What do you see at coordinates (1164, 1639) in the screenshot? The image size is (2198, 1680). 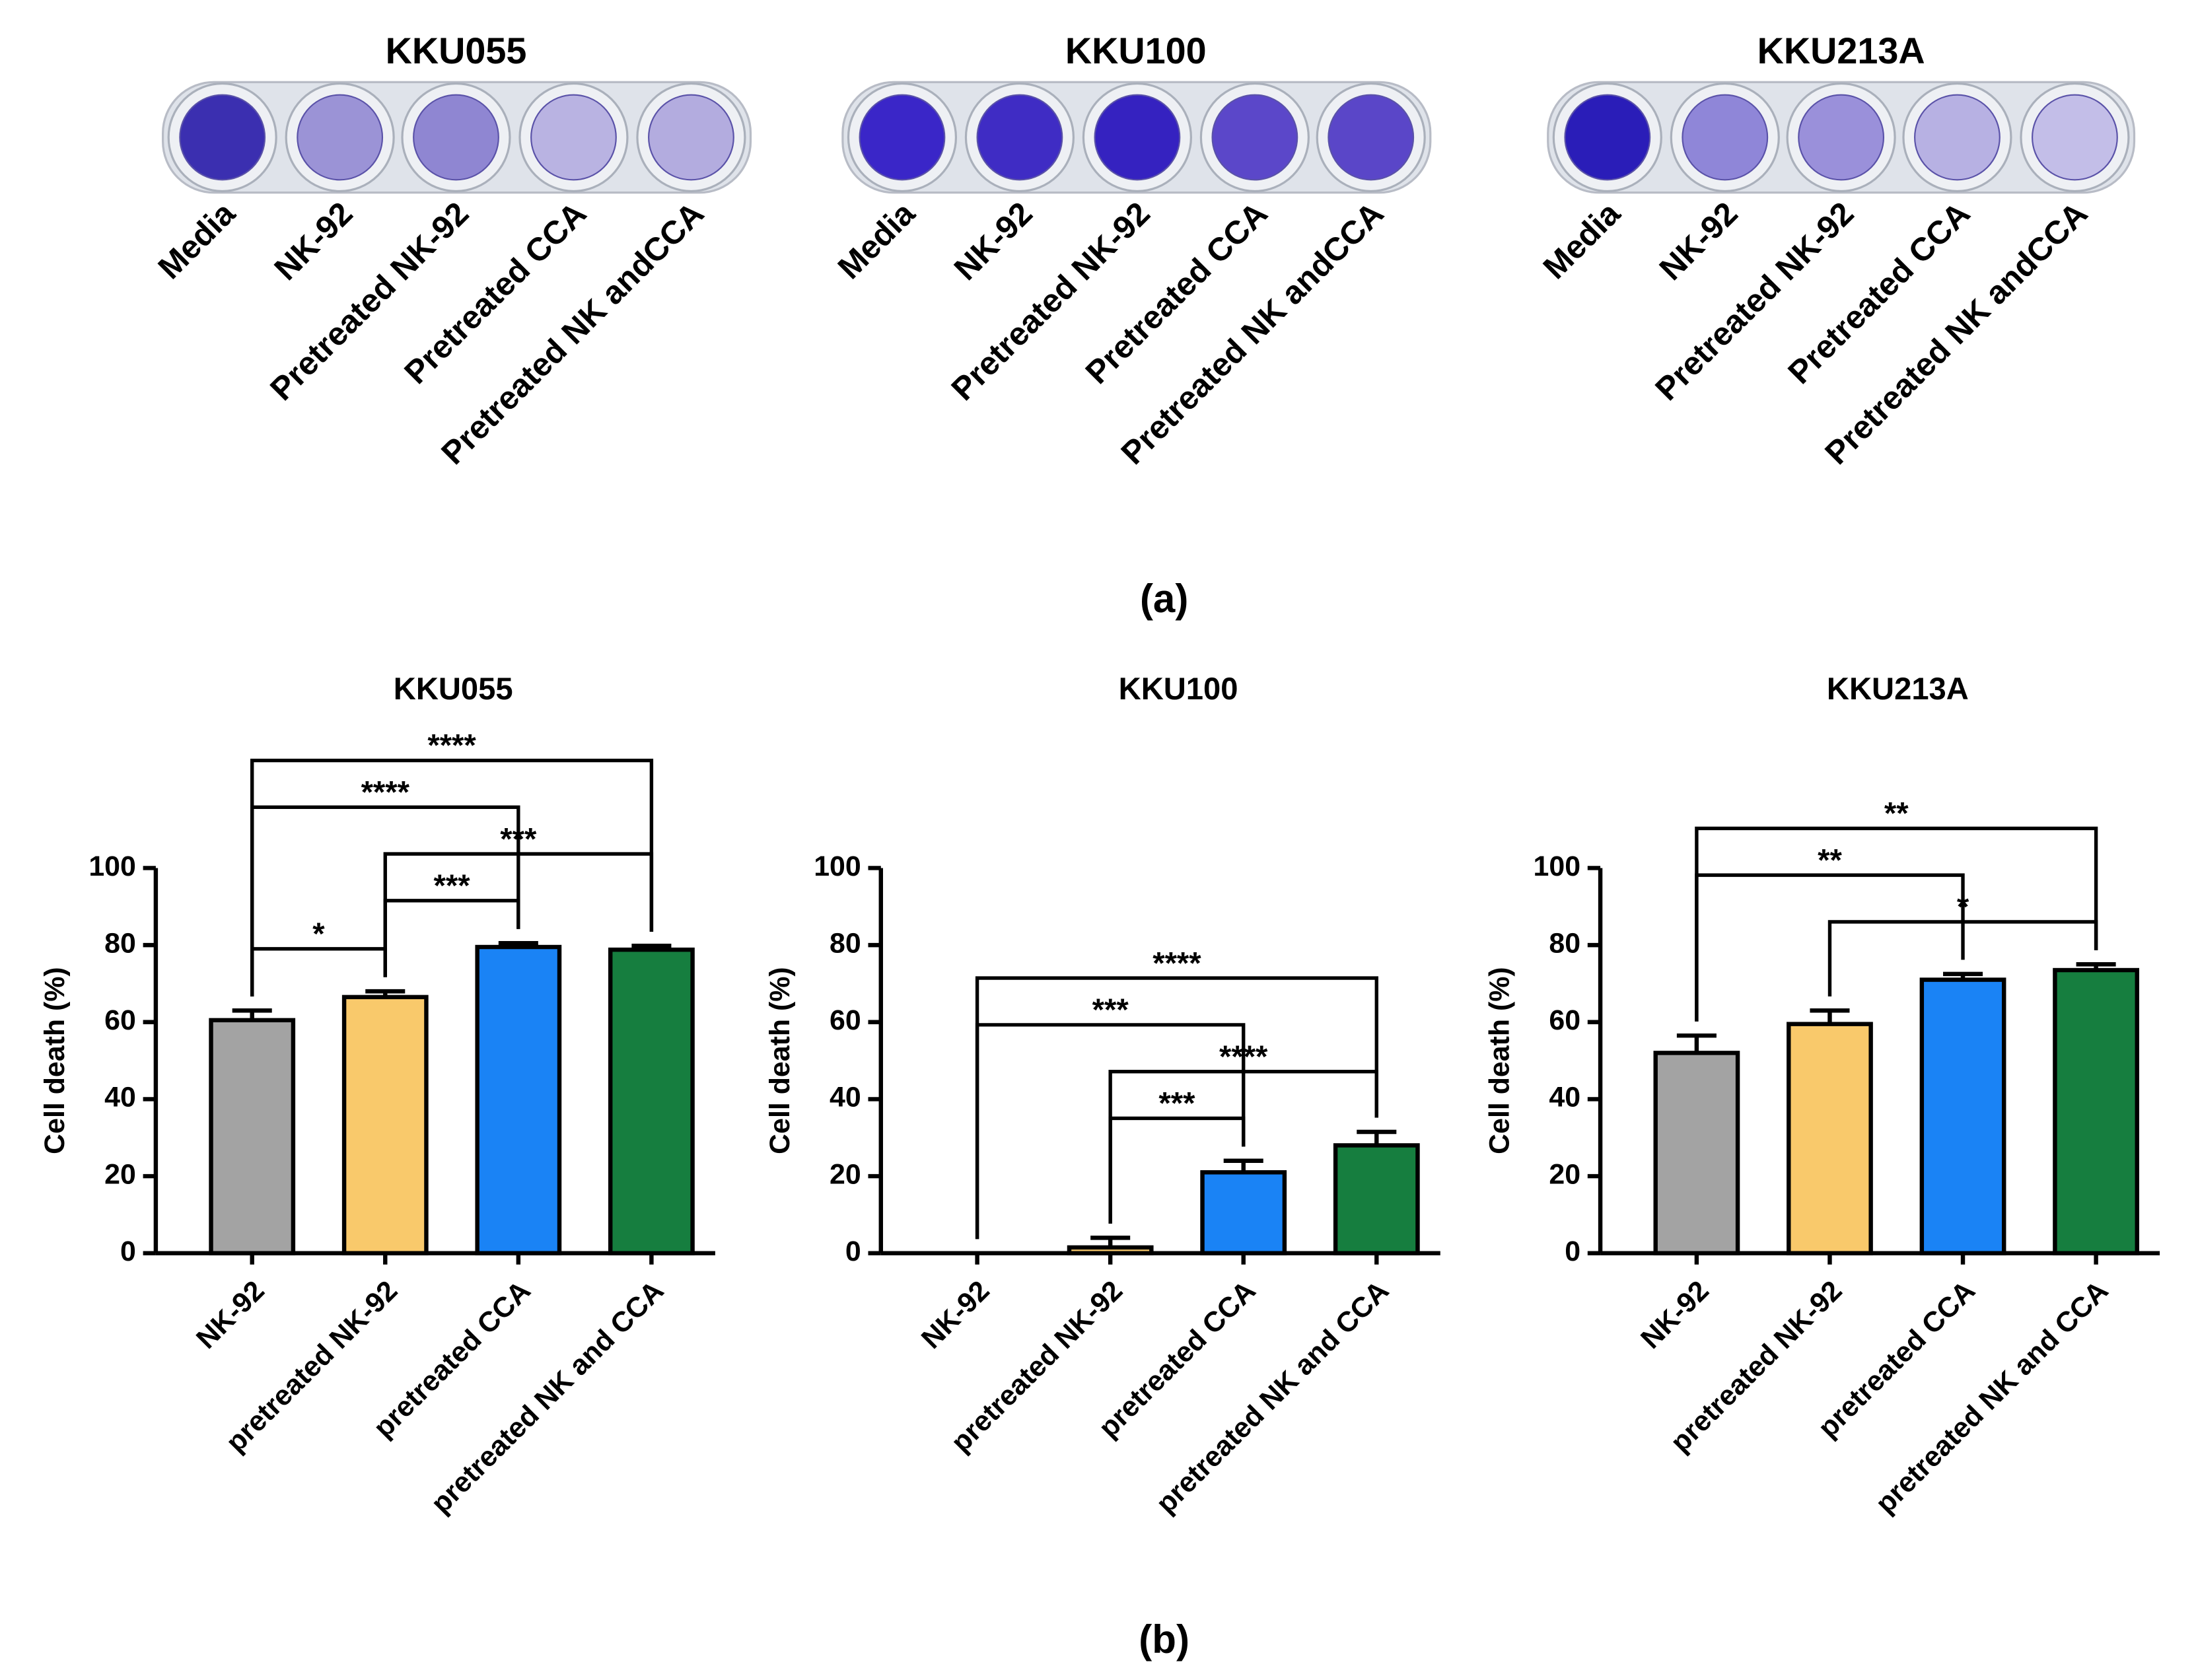 I see `panel-caption: (b)` at bounding box center [1164, 1639].